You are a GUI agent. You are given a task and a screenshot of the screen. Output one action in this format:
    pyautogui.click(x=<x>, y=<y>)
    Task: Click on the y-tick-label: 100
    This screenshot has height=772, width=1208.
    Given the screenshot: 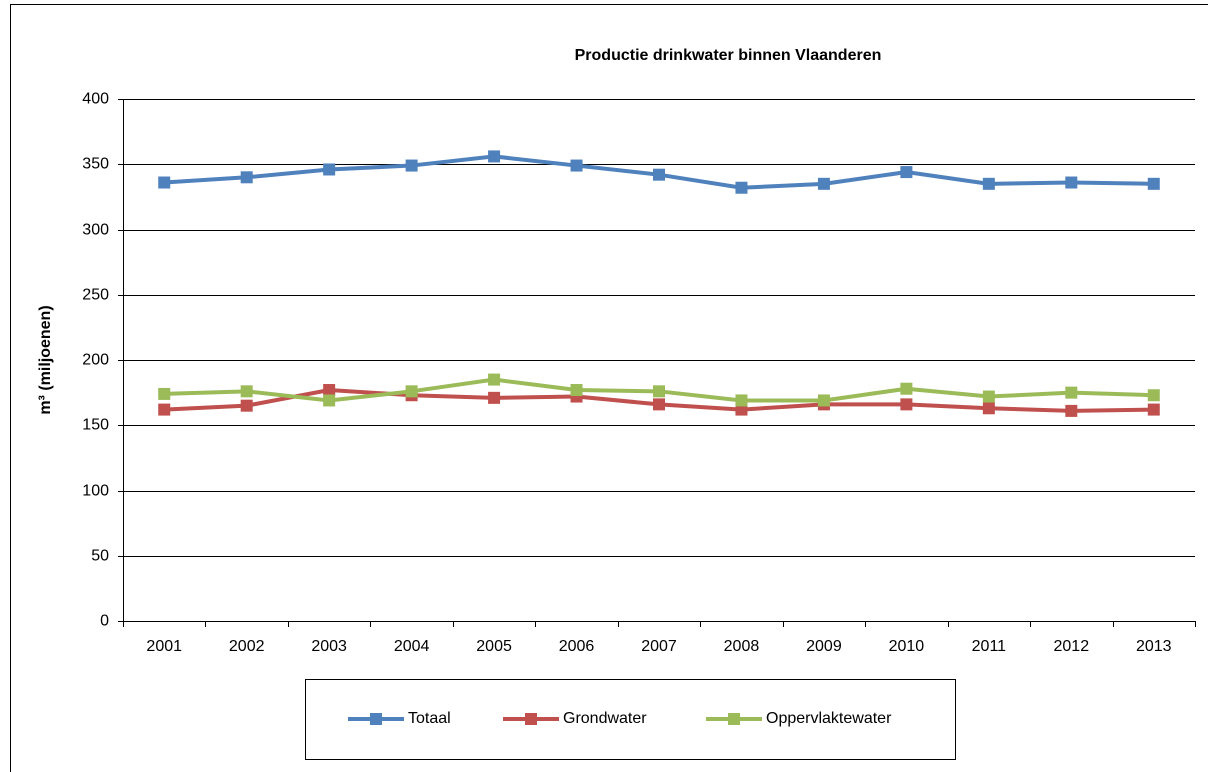 What is the action you would take?
    pyautogui.click(x=95, y=491)
    